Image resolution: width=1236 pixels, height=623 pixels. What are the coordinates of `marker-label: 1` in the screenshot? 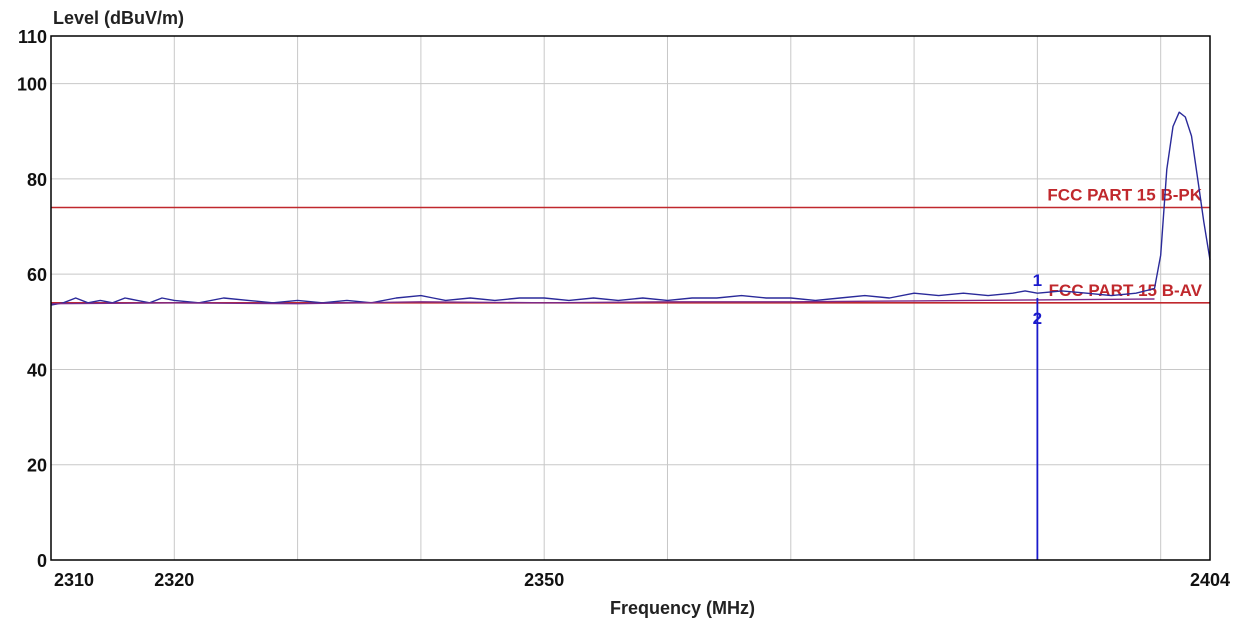 It's located at (1037, 280).